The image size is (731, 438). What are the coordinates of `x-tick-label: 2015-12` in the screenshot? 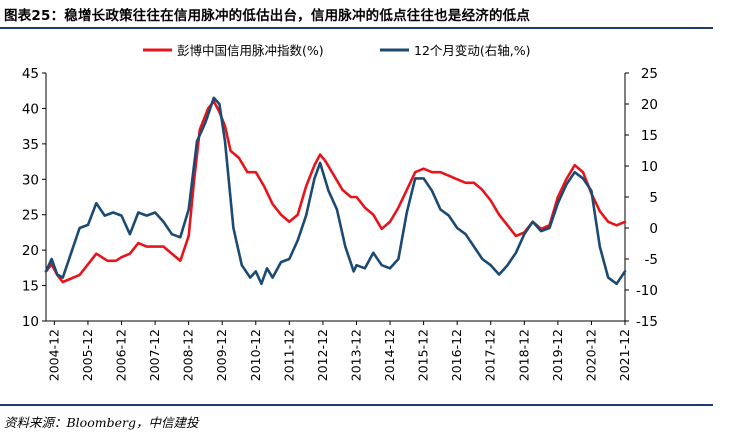 It's located at (423, 355).